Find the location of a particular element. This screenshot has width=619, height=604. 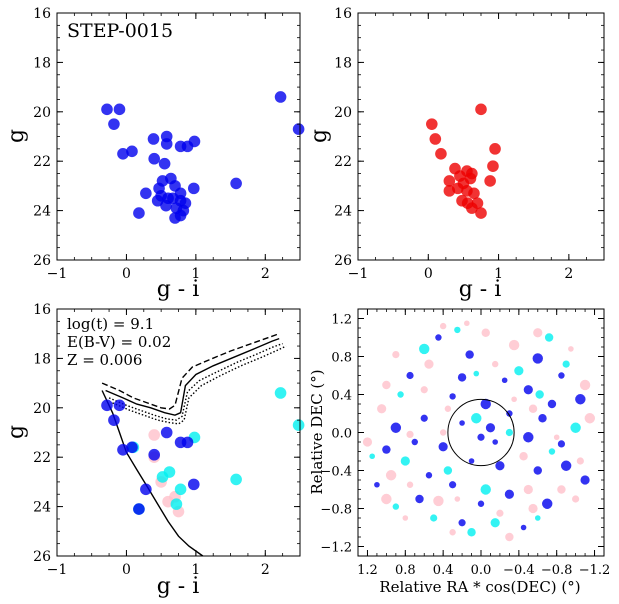

x-tick-label: 1 is located at coordinates (195, 274).